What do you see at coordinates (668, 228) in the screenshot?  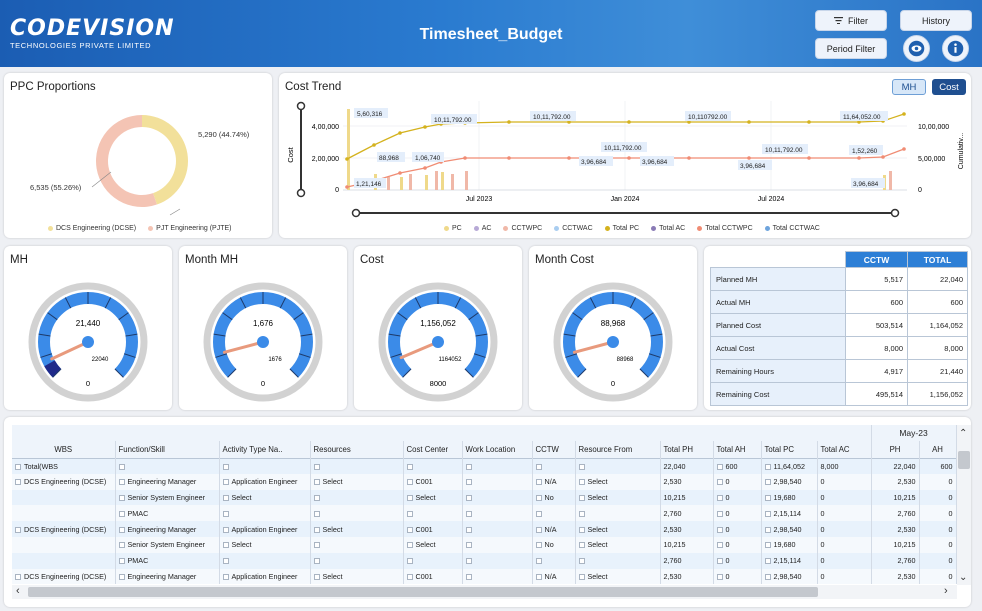 I see `legend-item: Total AC` at bounding box center [668, 228].